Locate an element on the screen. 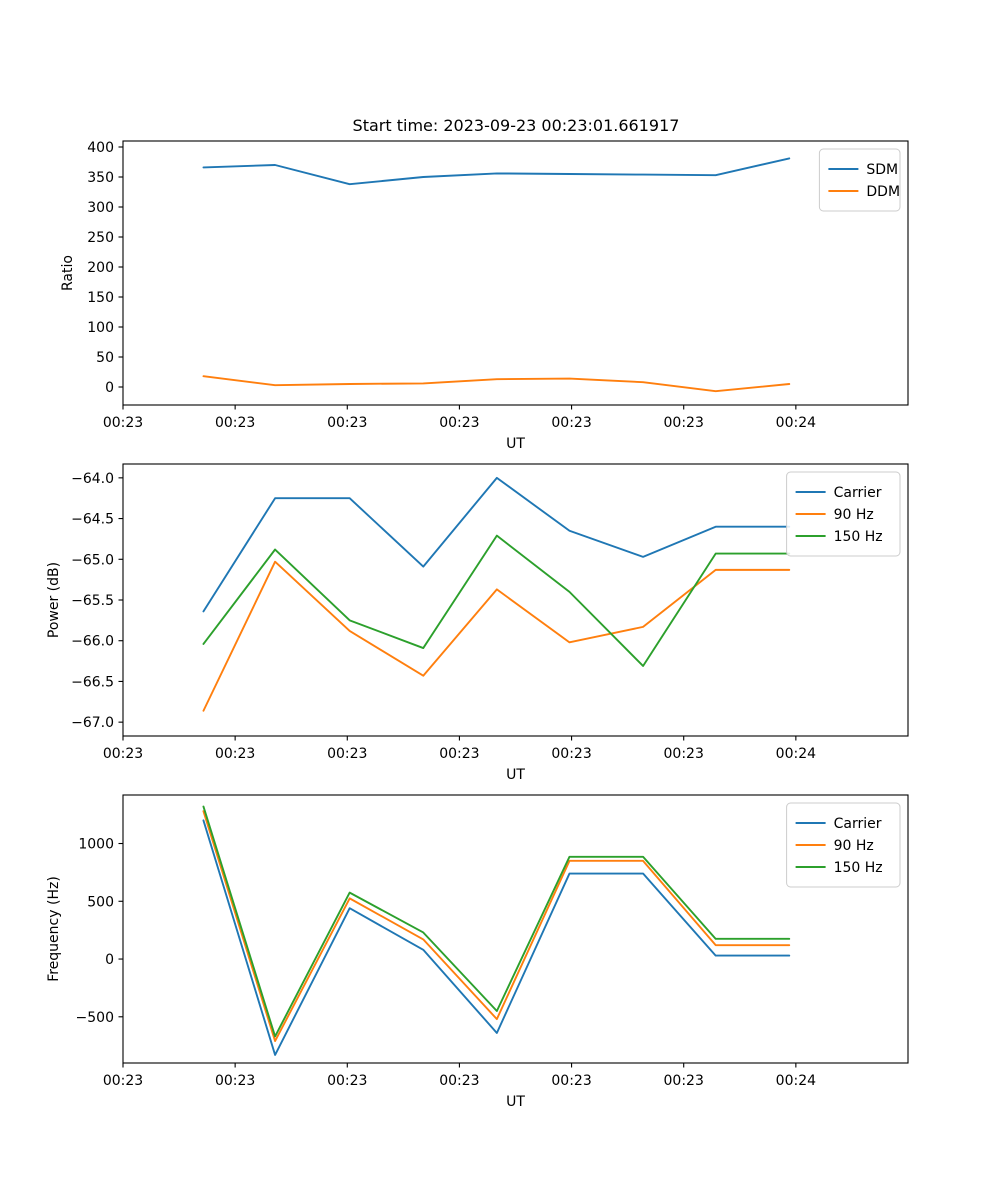 This screenshot has width=1000, height=1200. y-axis-label: Power (dB) is located at coordinates (54, 600).